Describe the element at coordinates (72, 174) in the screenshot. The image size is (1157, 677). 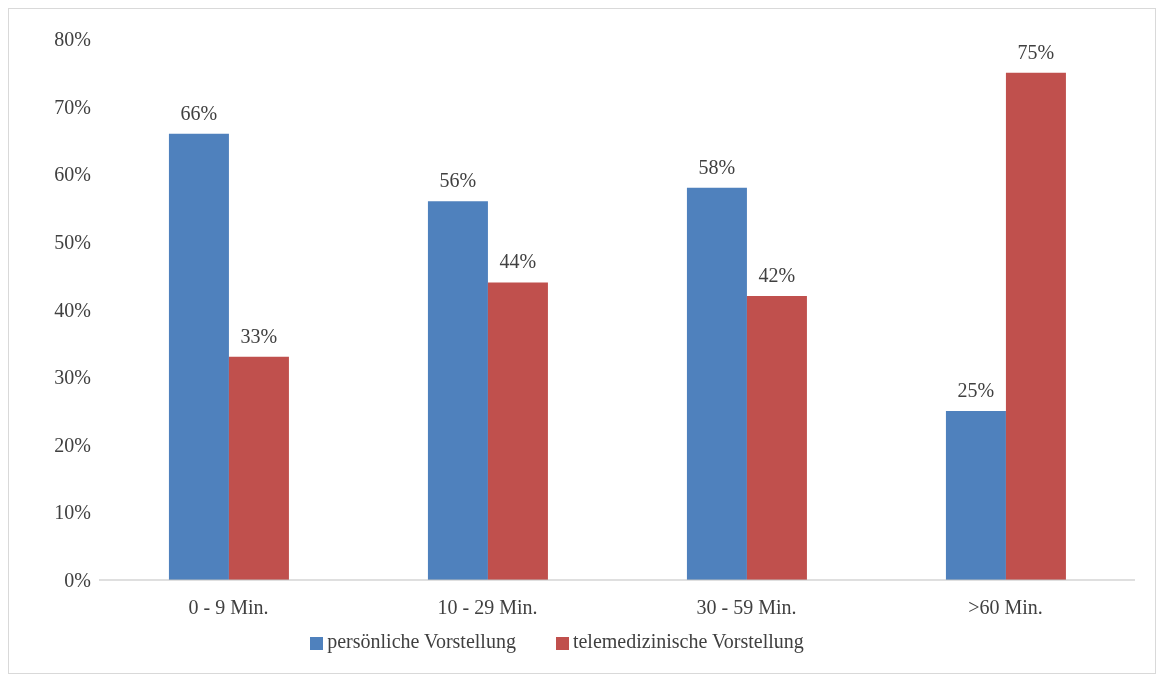
I see `y-tick-label: 60%` at that location.